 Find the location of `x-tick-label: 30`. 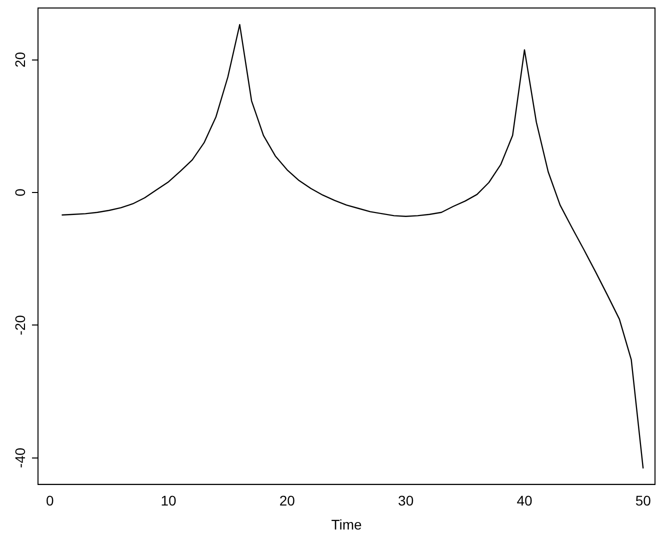

x-tick-label: 30 is located at coordinates (406, 500).